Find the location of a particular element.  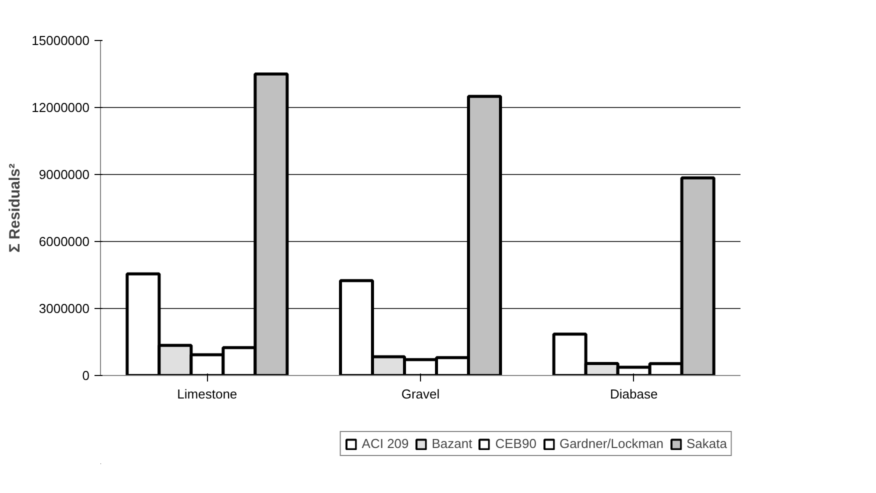

y-tick-label: 3000000 is located at coordinates (64, 308).